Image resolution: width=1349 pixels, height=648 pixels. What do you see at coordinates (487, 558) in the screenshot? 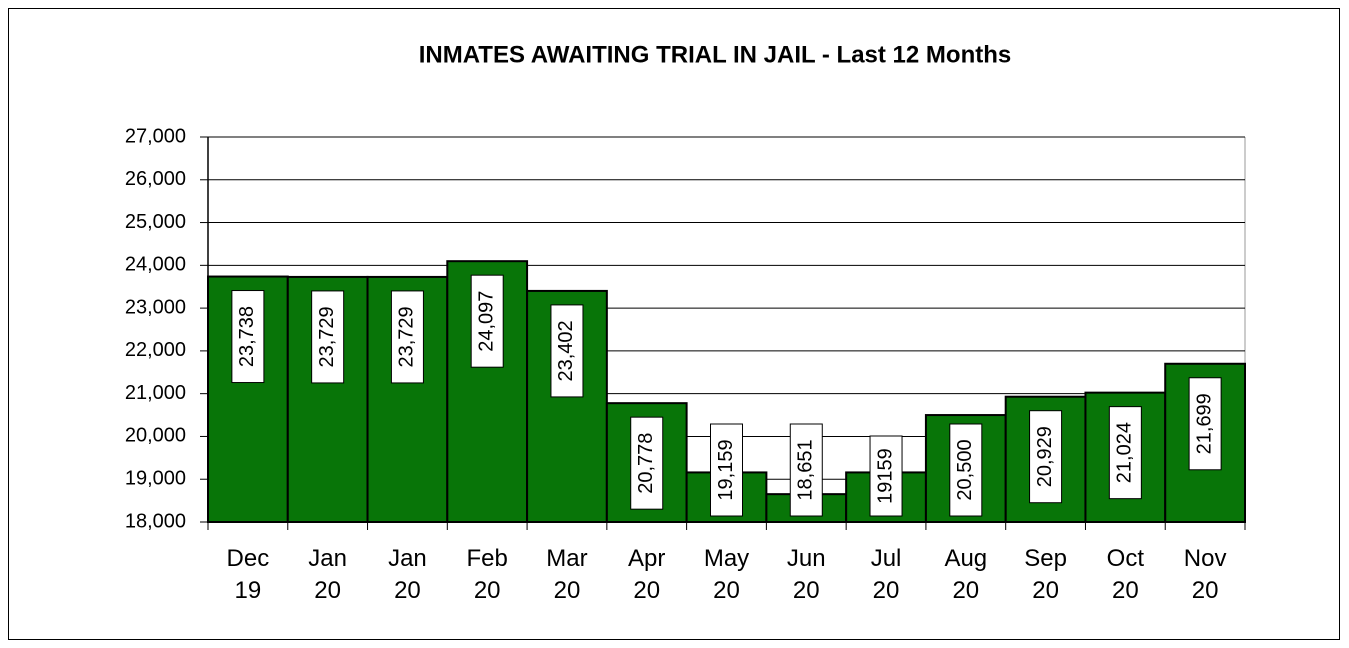
I see `x-tick-label-line: Feb` at bounding box center [487, 558].